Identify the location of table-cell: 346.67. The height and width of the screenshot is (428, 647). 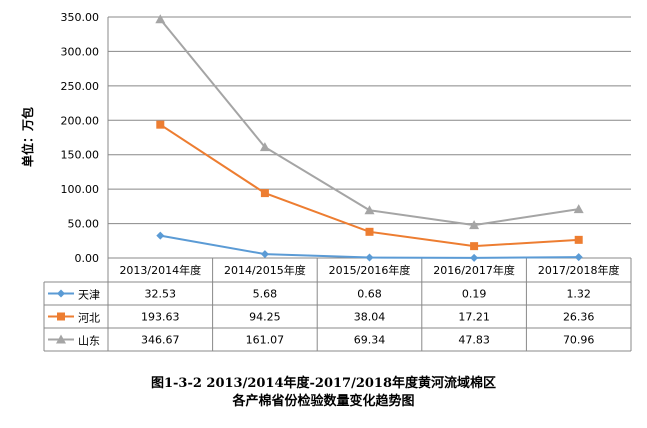
(160, 340).